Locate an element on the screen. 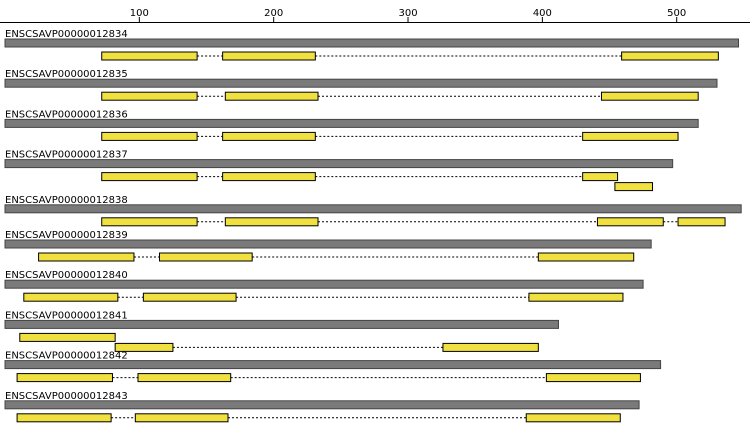  protein-row: ENSCSAVP00000012840 is located at coordinates (324, 286).